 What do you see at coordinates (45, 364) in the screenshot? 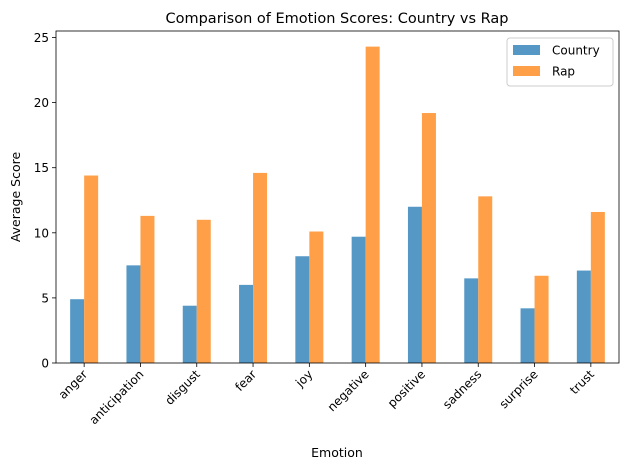
I see `y-tick-label: 0` at bounding box center [45, 364].